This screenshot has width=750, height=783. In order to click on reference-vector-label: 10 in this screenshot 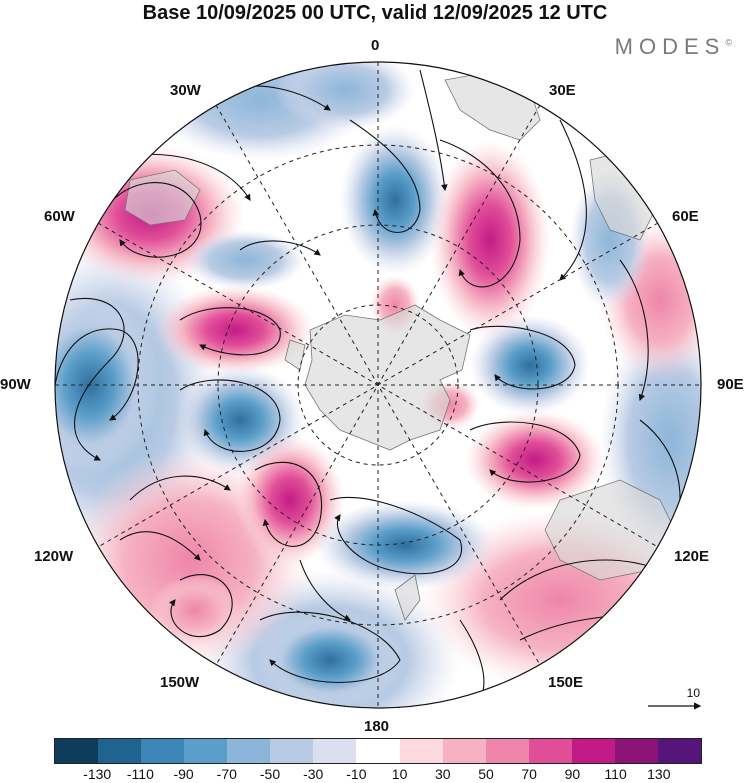, I will do `click(693, 693)`.